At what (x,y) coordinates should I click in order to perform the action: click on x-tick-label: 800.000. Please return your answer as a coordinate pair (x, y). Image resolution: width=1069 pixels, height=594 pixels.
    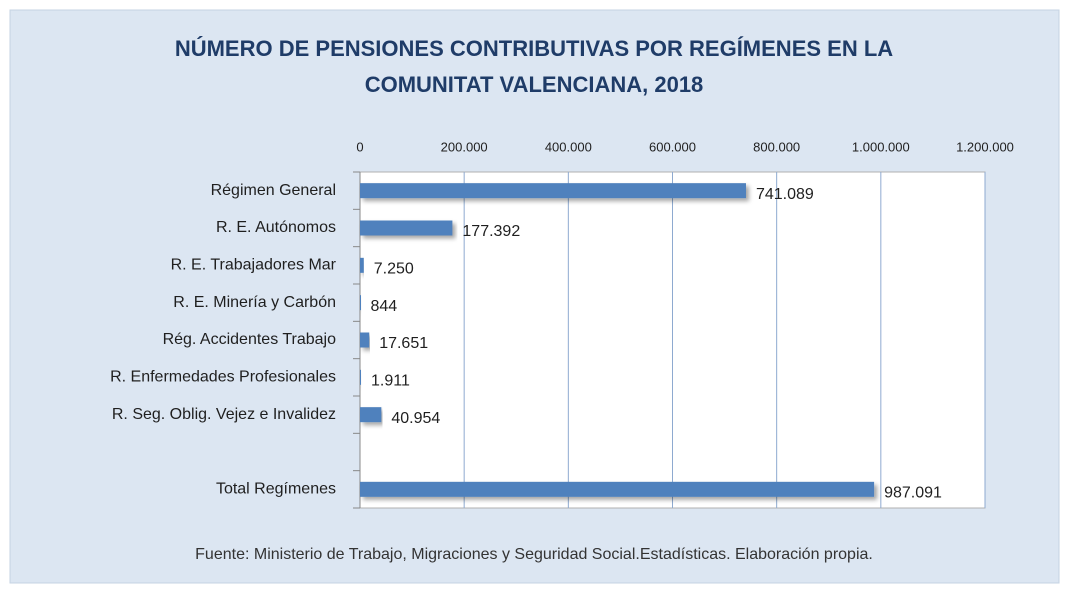
    Looking at the image, I should click on (776, 146).